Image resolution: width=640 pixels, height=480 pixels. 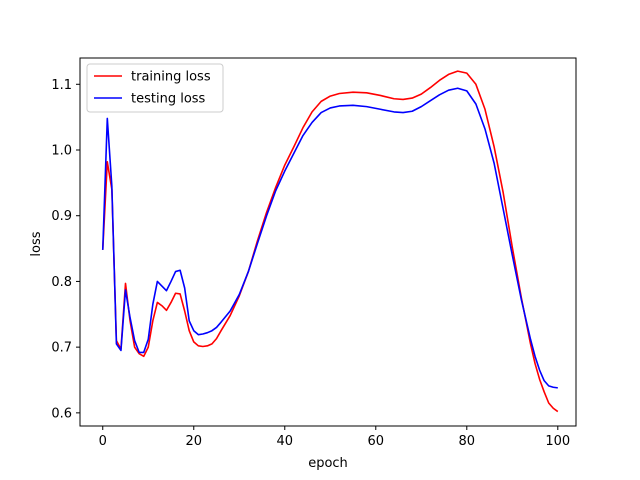 What do you see at coordinates (171, 77) in the screenshot?
I see `legend-label-0: training loss` at bounding box center [171, 77].